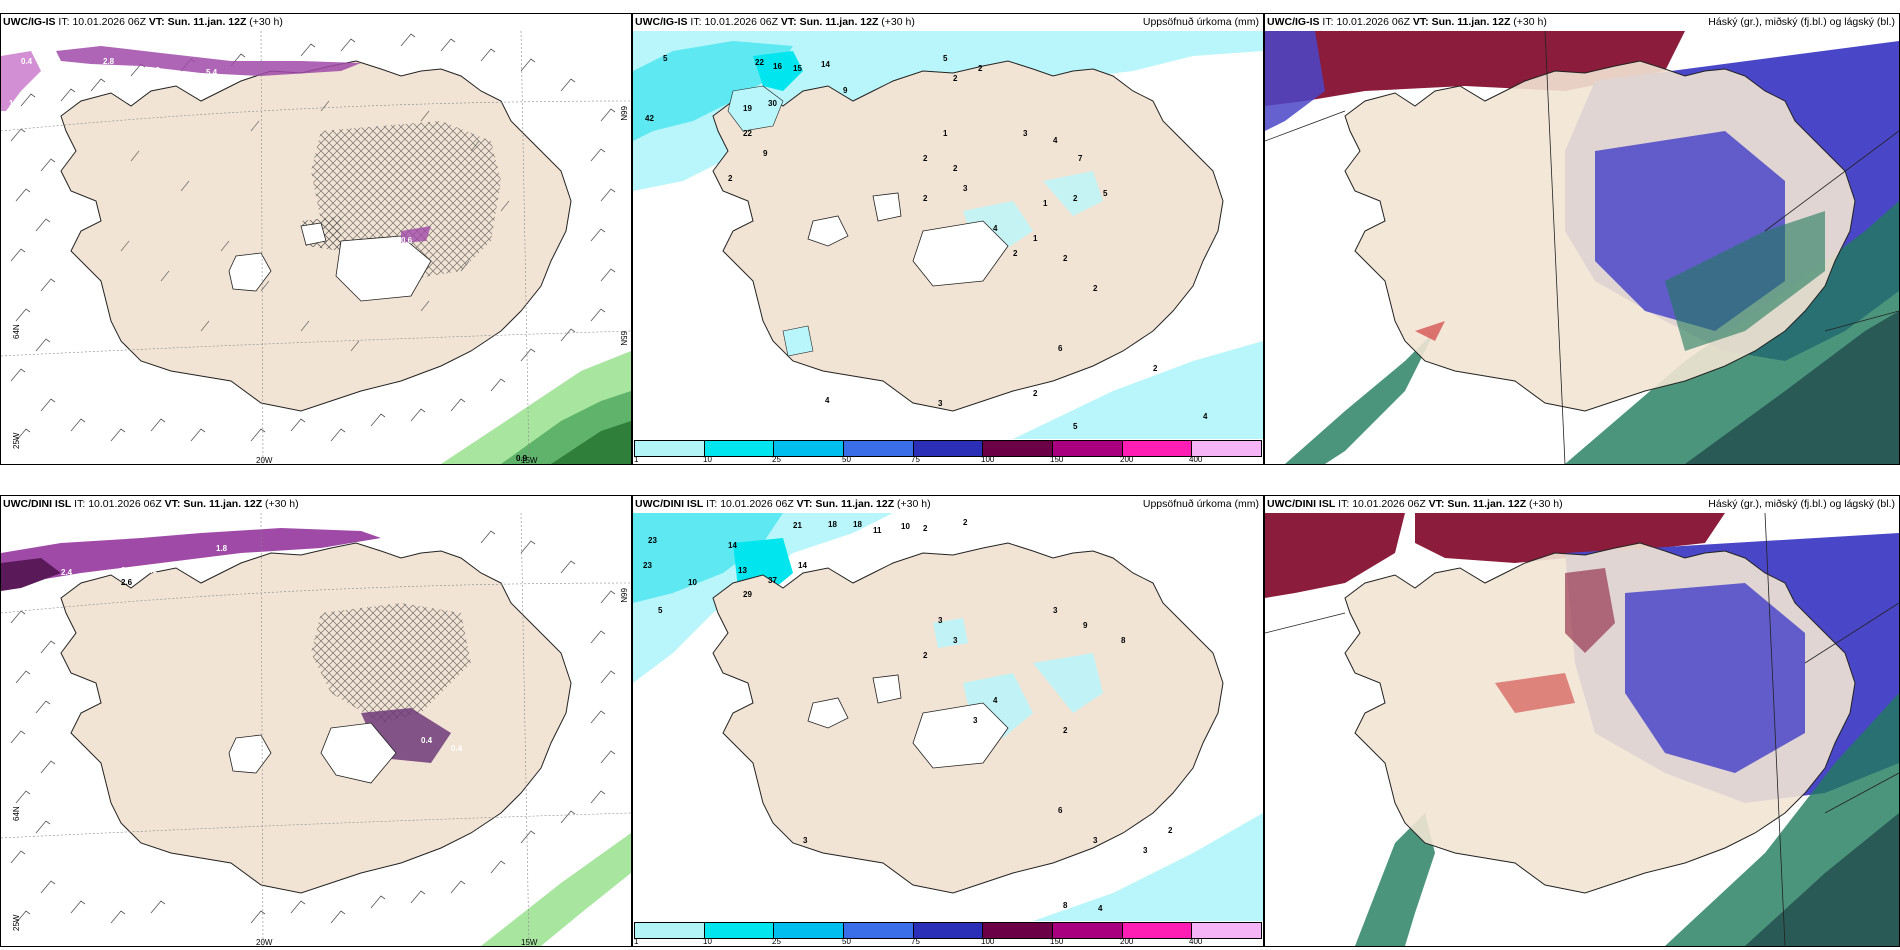 This screenshot has height=950, width=1900. I want to click on colorbar-label: 50, so click(846, 459).